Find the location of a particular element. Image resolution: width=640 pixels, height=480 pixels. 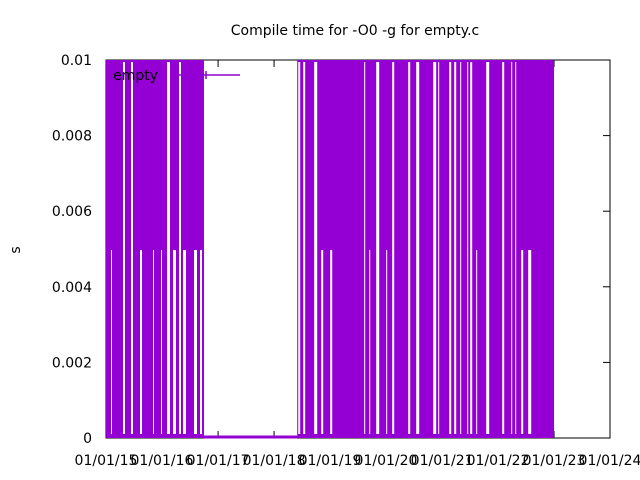

legend: empty is located at coordinates (176, 76).